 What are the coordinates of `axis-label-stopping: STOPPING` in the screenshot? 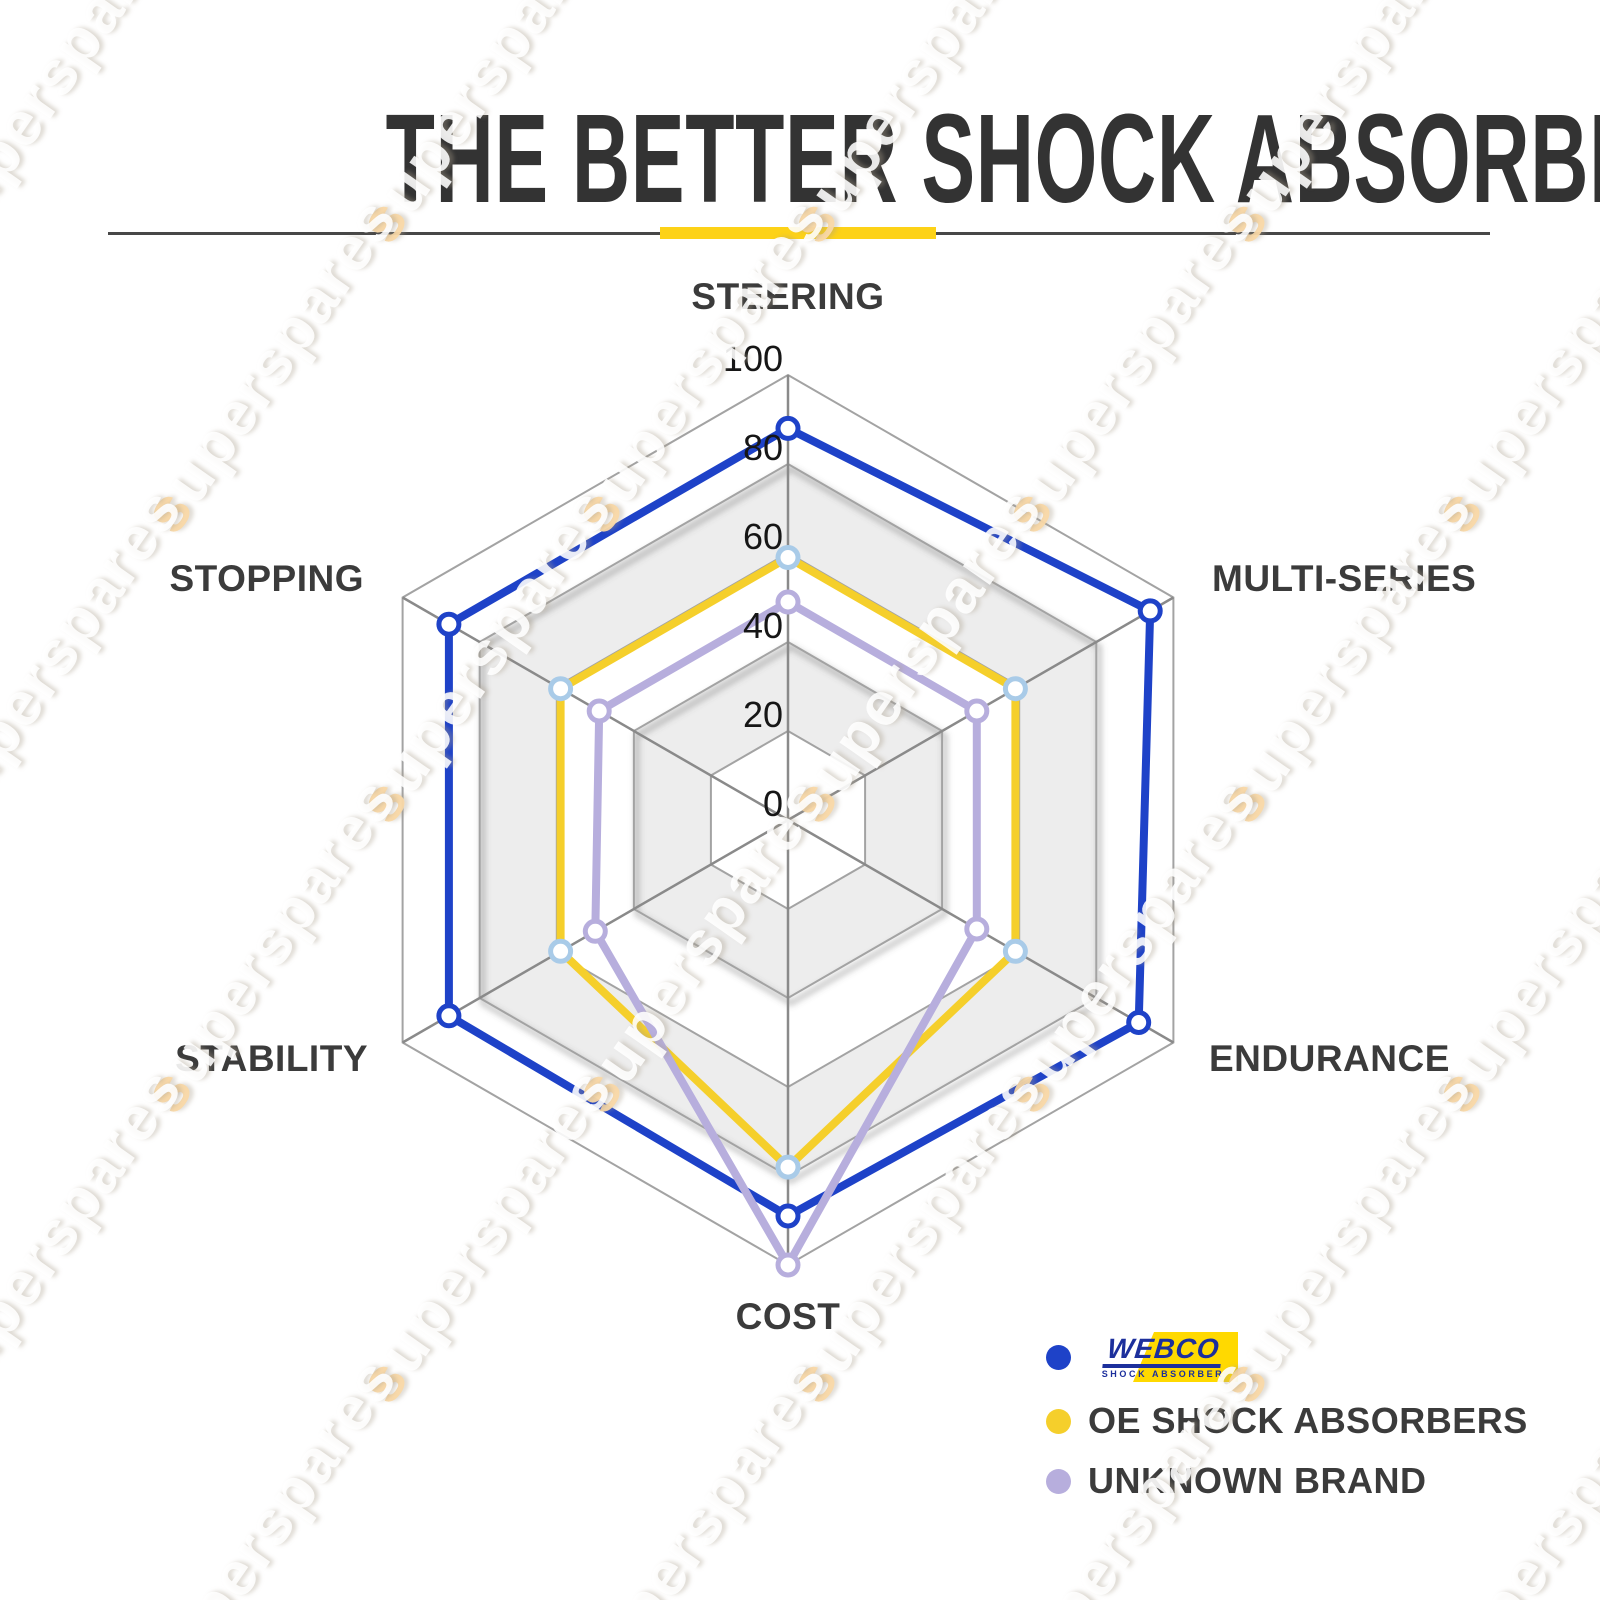 It's located at (266, 578).